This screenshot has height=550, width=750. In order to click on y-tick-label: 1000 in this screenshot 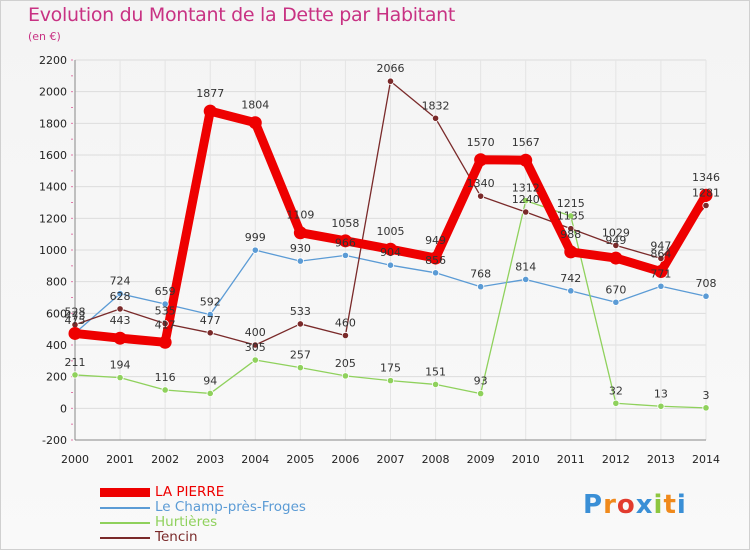, I will do `click(53, 250)`.